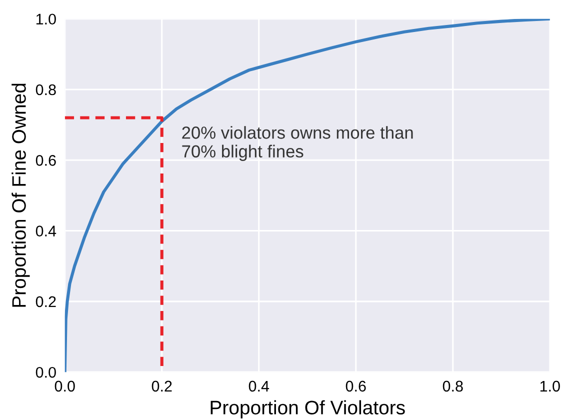 This screenshot has width=564, height=419. I want to click on x-tick-label: 0.0, so click(64, 386).